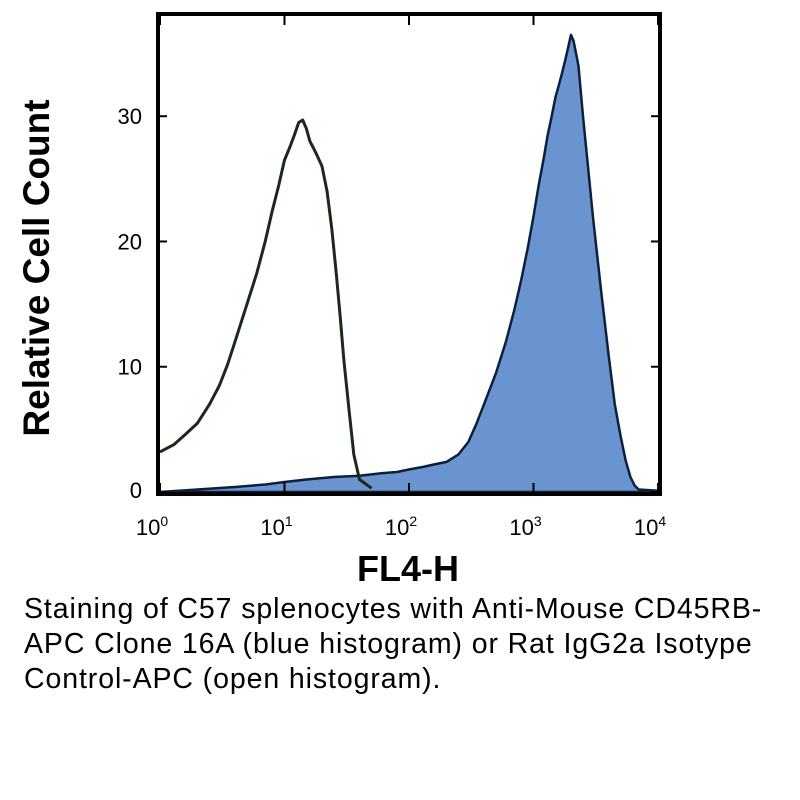 This screenshot has height=800, width=800. I want to click on y-axis-label: Relative Cell Count, so click(36, 268).